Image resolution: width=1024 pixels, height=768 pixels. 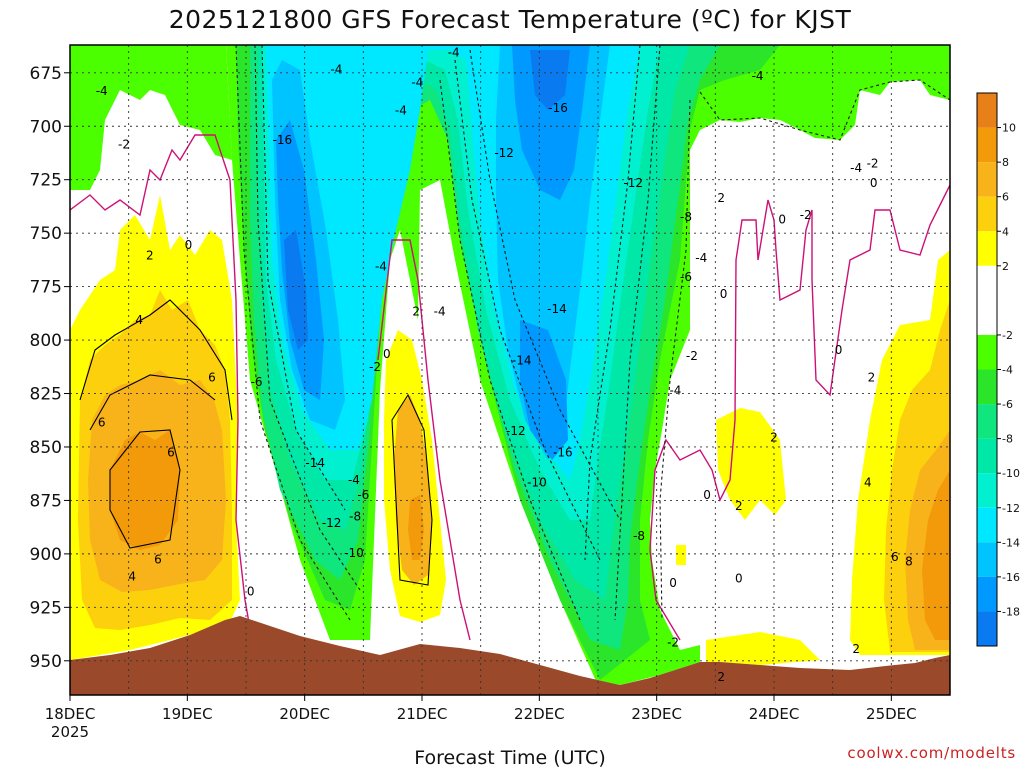 I want to click on colorbar-tick-label: 2, so click(x=1005, y=266).